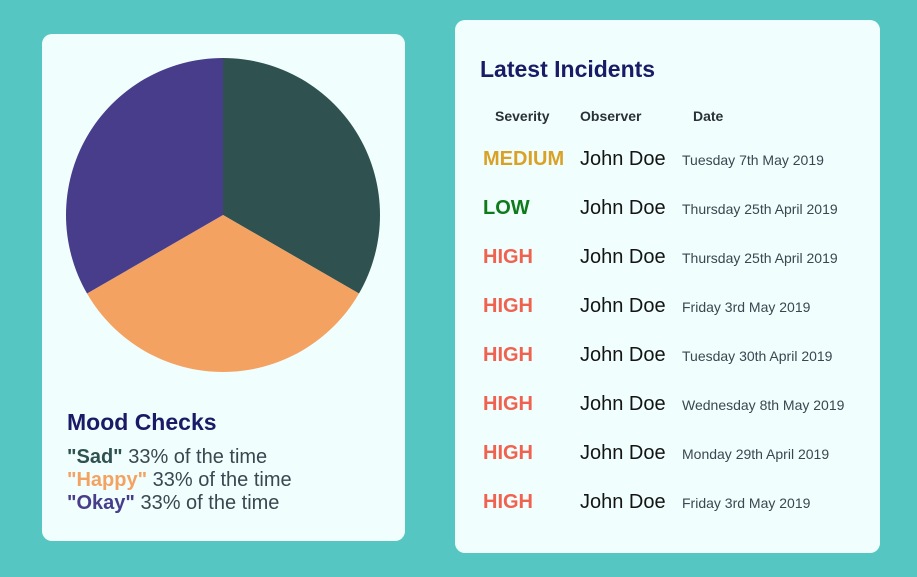 The height and width of the screenshot is (577, 917). I want to click on table-row: HIGH John Doe Tuesday 30th April 2019, so click(667, 359).